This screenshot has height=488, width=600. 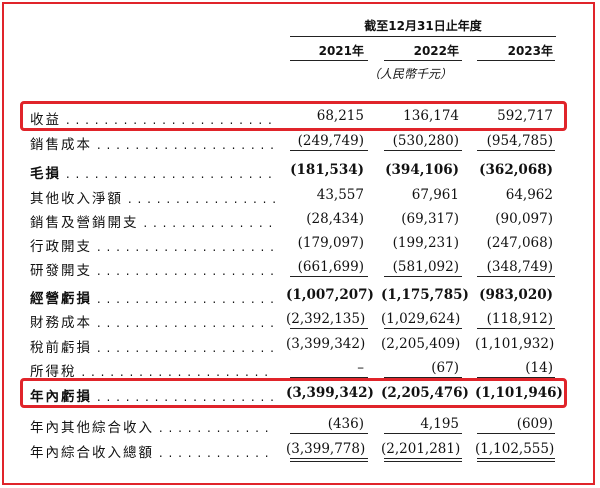 What do you see at coordinates (300, 425) in the screenshot?
I see `table-row: 年內其他綜合收入 (436) 4,195 (609)` at bounding box center [300, 425].